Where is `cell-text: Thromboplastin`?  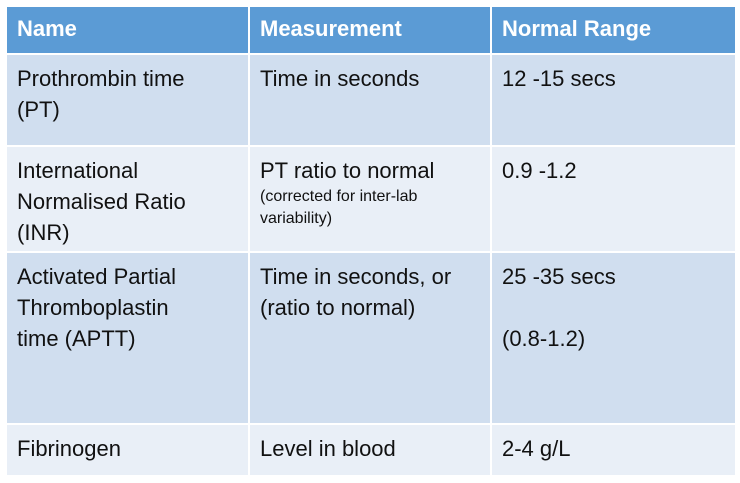 cell-text: Thromboplastin is located at coordinates (93, 307).